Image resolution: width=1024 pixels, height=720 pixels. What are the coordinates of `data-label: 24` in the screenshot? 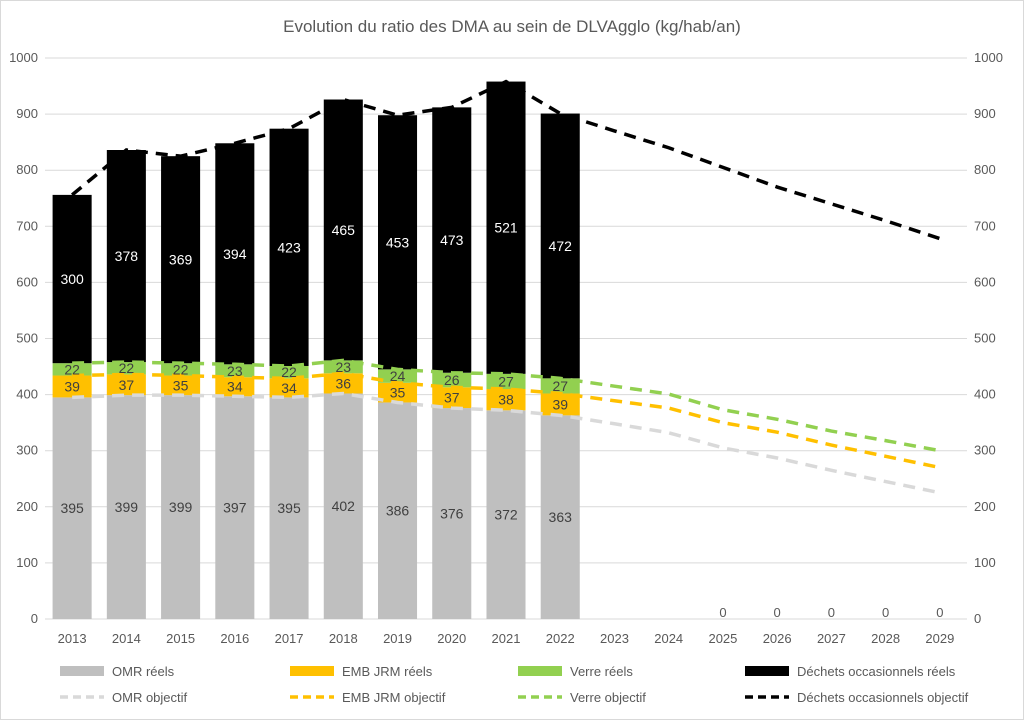 It's located at (398, 376).